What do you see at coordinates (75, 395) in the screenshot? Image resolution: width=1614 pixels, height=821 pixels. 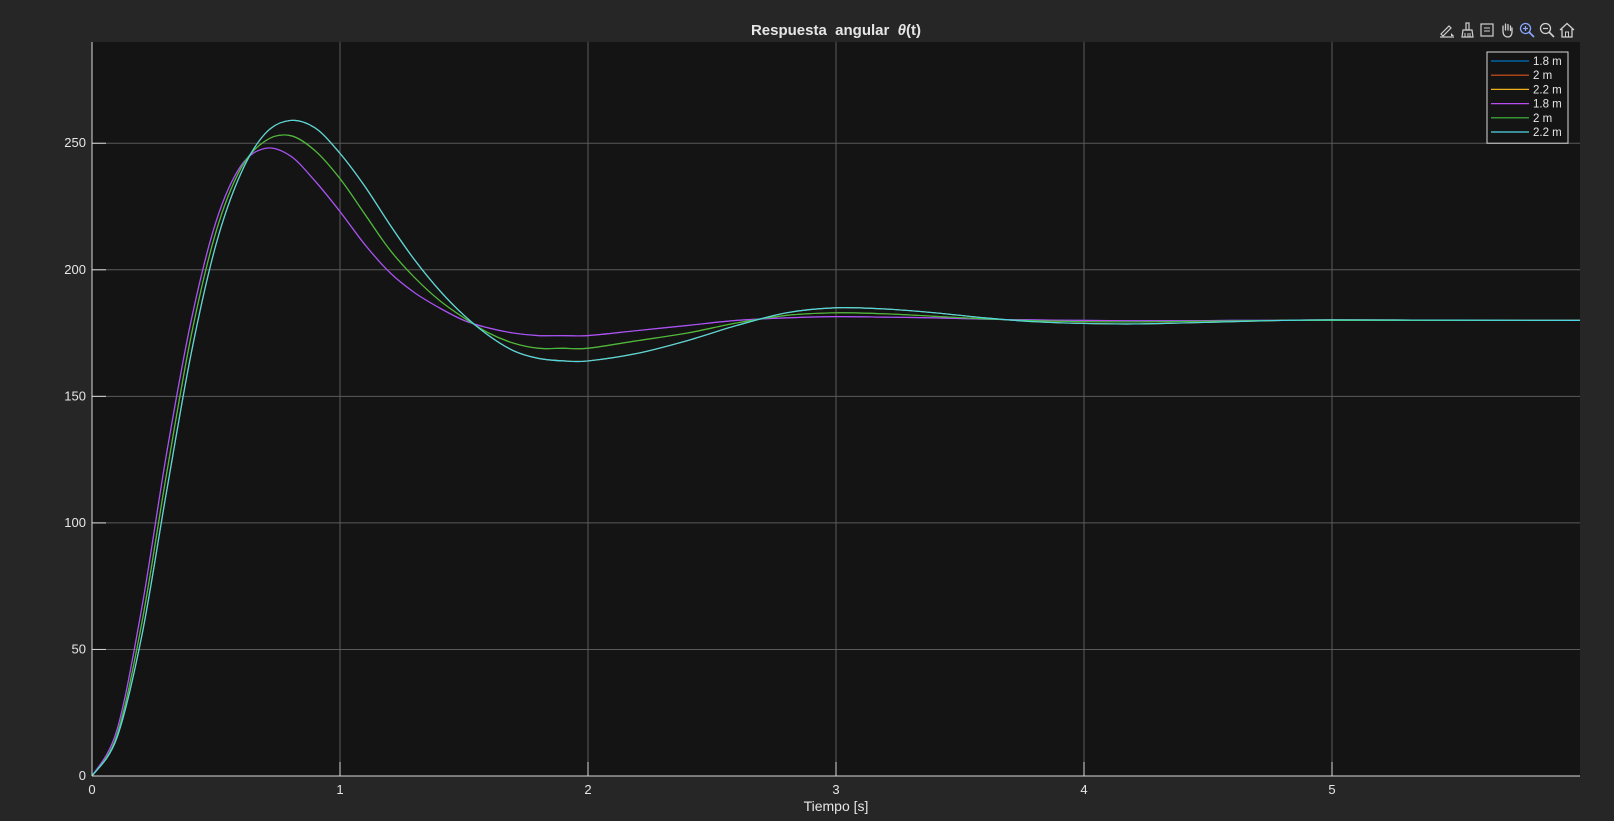 I see `y-tick-label: 150` at bounding box center [75, 395].